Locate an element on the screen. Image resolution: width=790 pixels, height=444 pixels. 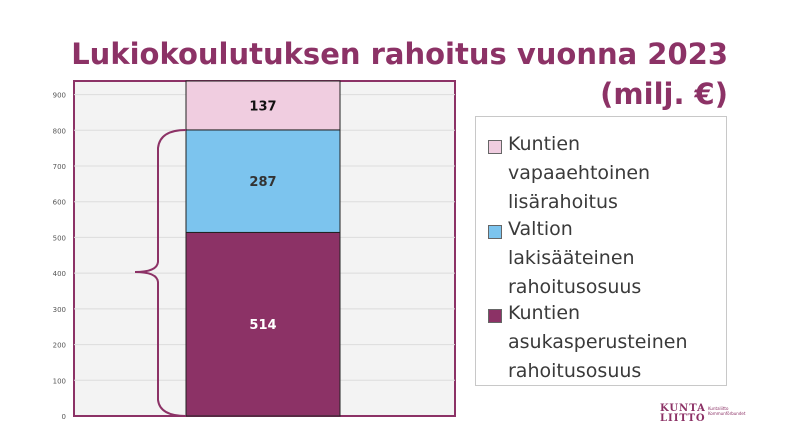
legend-item-vapaaehtoinen: Kuntien vapaaehtoinen lisärahoitus is located at coordinates (597, 173).